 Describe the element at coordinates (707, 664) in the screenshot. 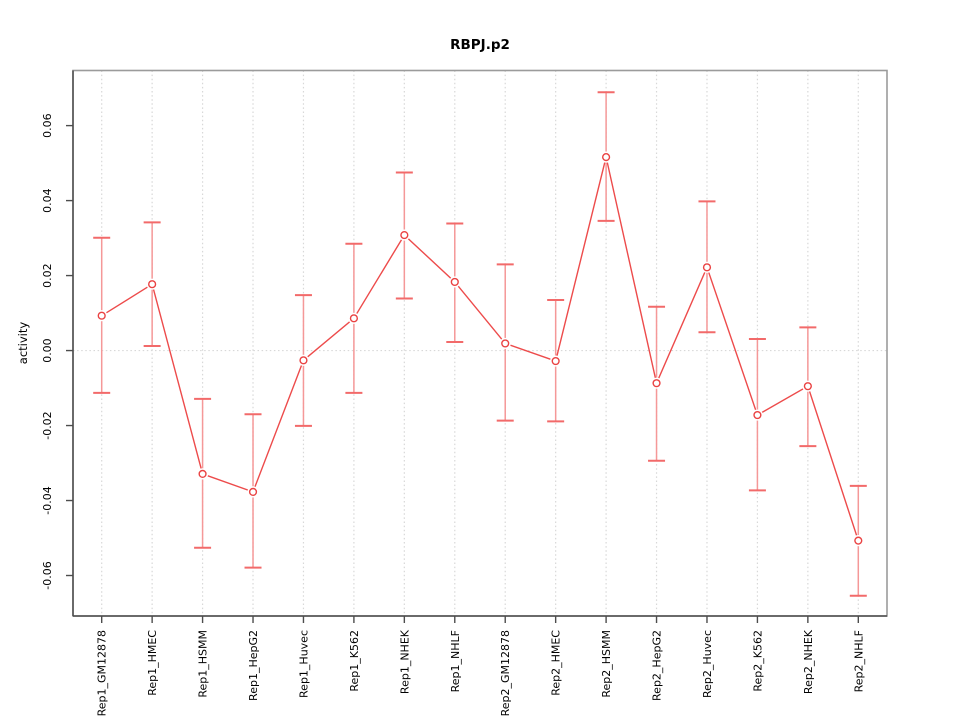

I see `x-tick-label: Rep2_Huvec` at that location.